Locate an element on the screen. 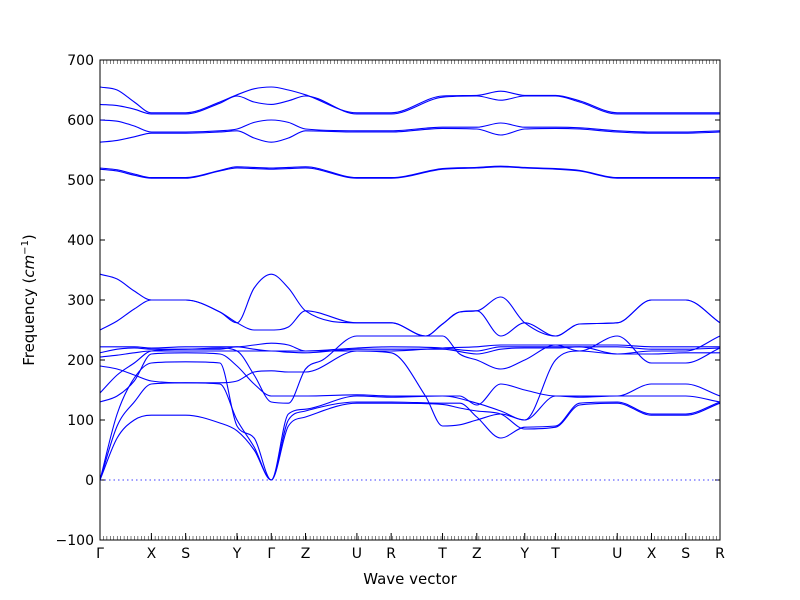 This screenshot has height=600, width=800. y-tick-label: 200 is located at coordinates (80, 361).